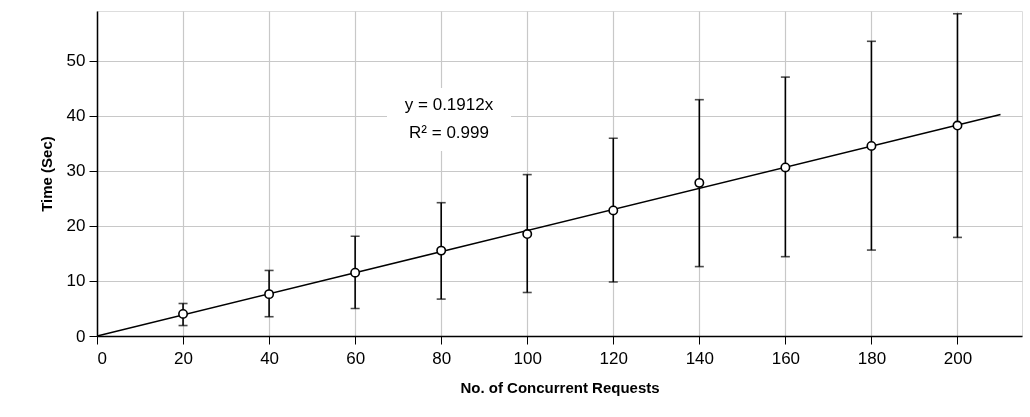 Image resolution: width=1030 pixels, height=417 pixels. I want to click on x-tick-label: 40, so click(270, 358).